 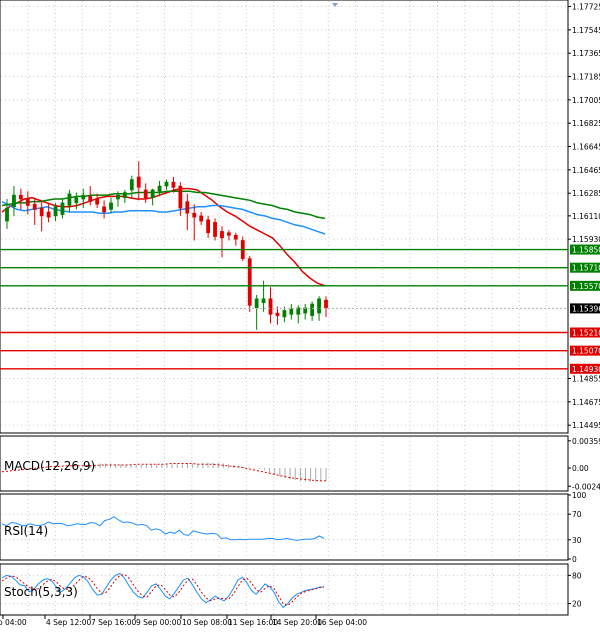 I want to click on price-tick-label: 1.14675, so click(x=586, y=402).